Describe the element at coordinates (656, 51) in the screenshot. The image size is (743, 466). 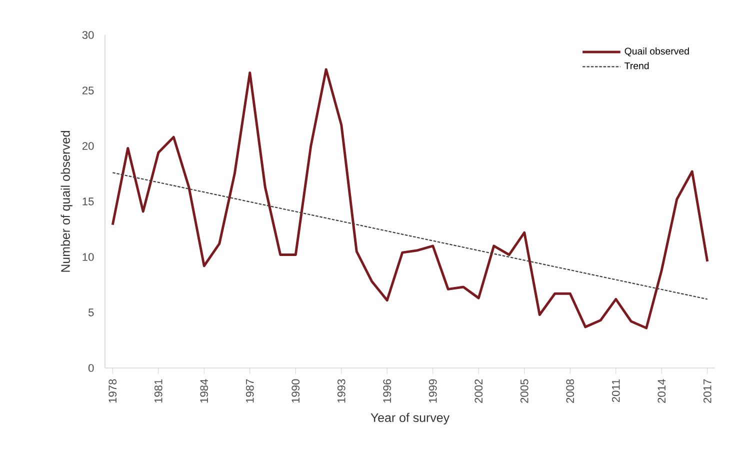
I see `legend-label: Quail observed` at that location.